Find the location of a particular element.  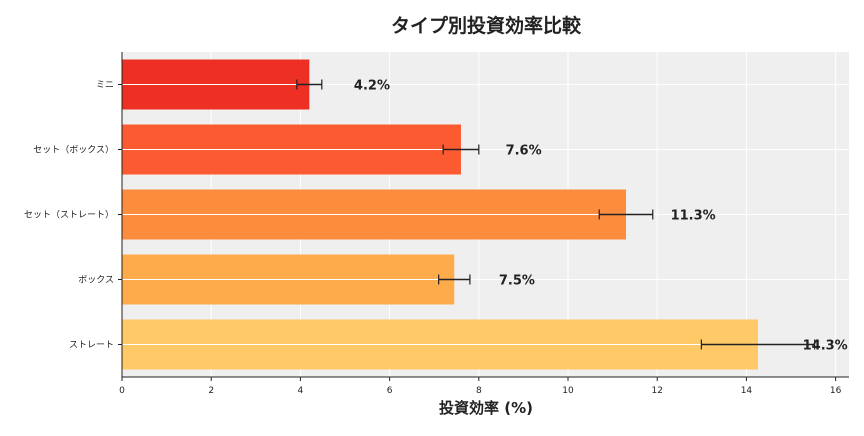

x-tick-label: 4 is located at coordinates (301, 391).